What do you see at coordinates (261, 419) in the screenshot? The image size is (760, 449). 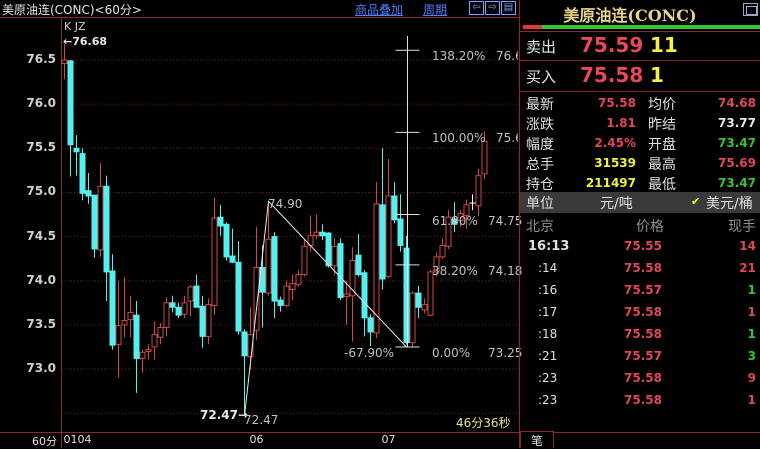 I see `swing-low-label: 72.47` at bounding box center [261, 419].